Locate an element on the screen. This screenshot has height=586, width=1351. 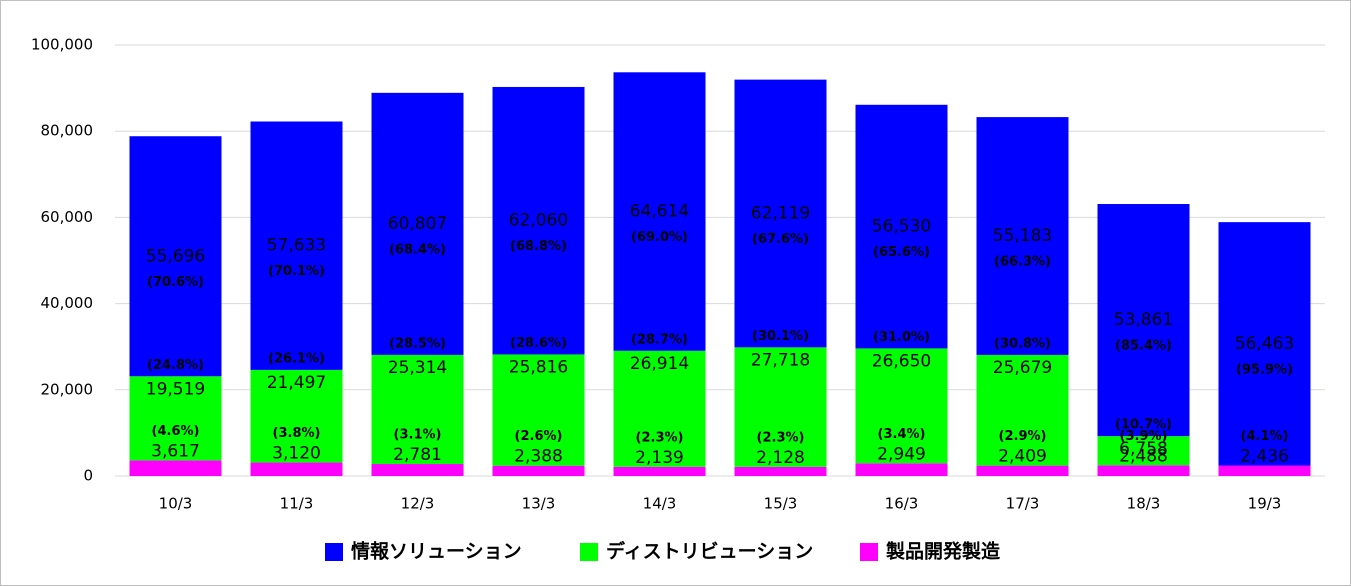
value-label: 26,650 is located at coordinates (901, 361).